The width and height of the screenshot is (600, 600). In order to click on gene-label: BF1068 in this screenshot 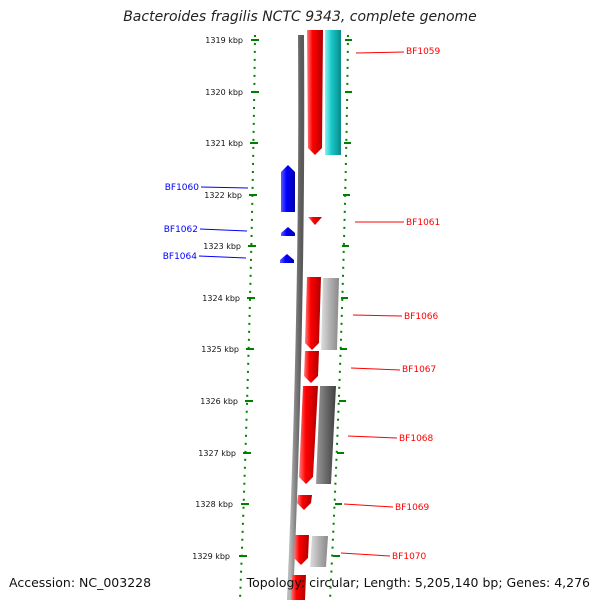, I will do `click(416, 439)`.